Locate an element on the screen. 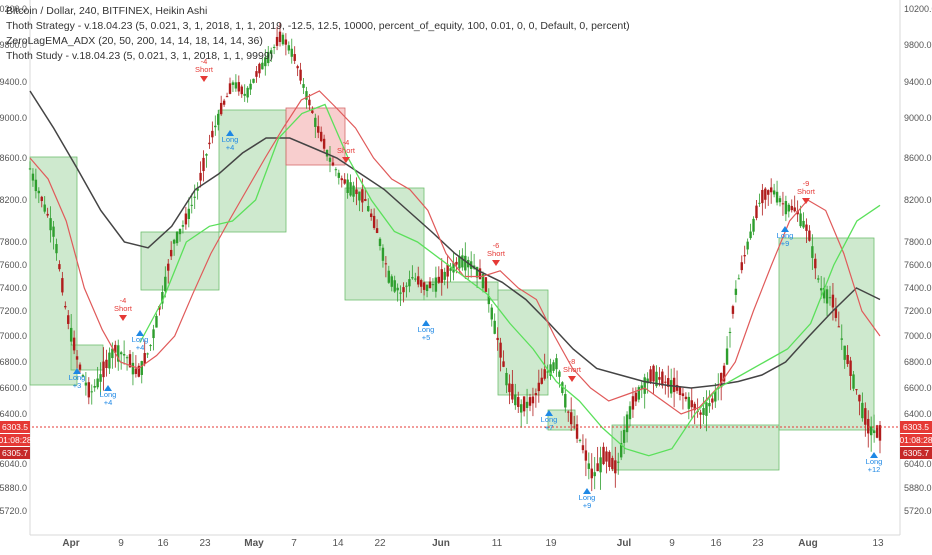 This screenshot has width=932, height=555. long-marker: Long+12 is located at coordinates (874, 463).